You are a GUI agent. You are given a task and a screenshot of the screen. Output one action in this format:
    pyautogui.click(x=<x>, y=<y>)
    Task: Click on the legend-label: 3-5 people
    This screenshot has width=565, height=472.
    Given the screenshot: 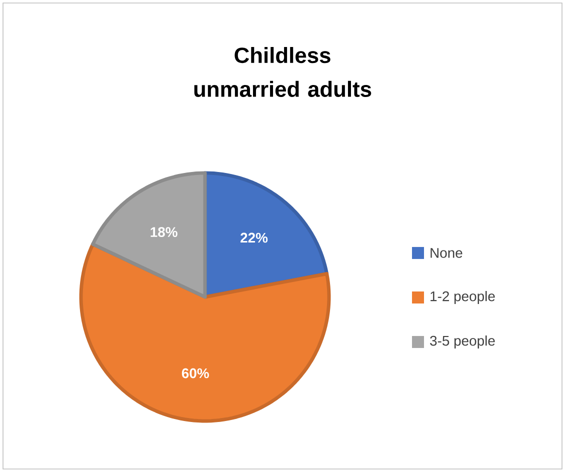 What is the action you would take?
    pyautogui.click(x=462, y=341)
    